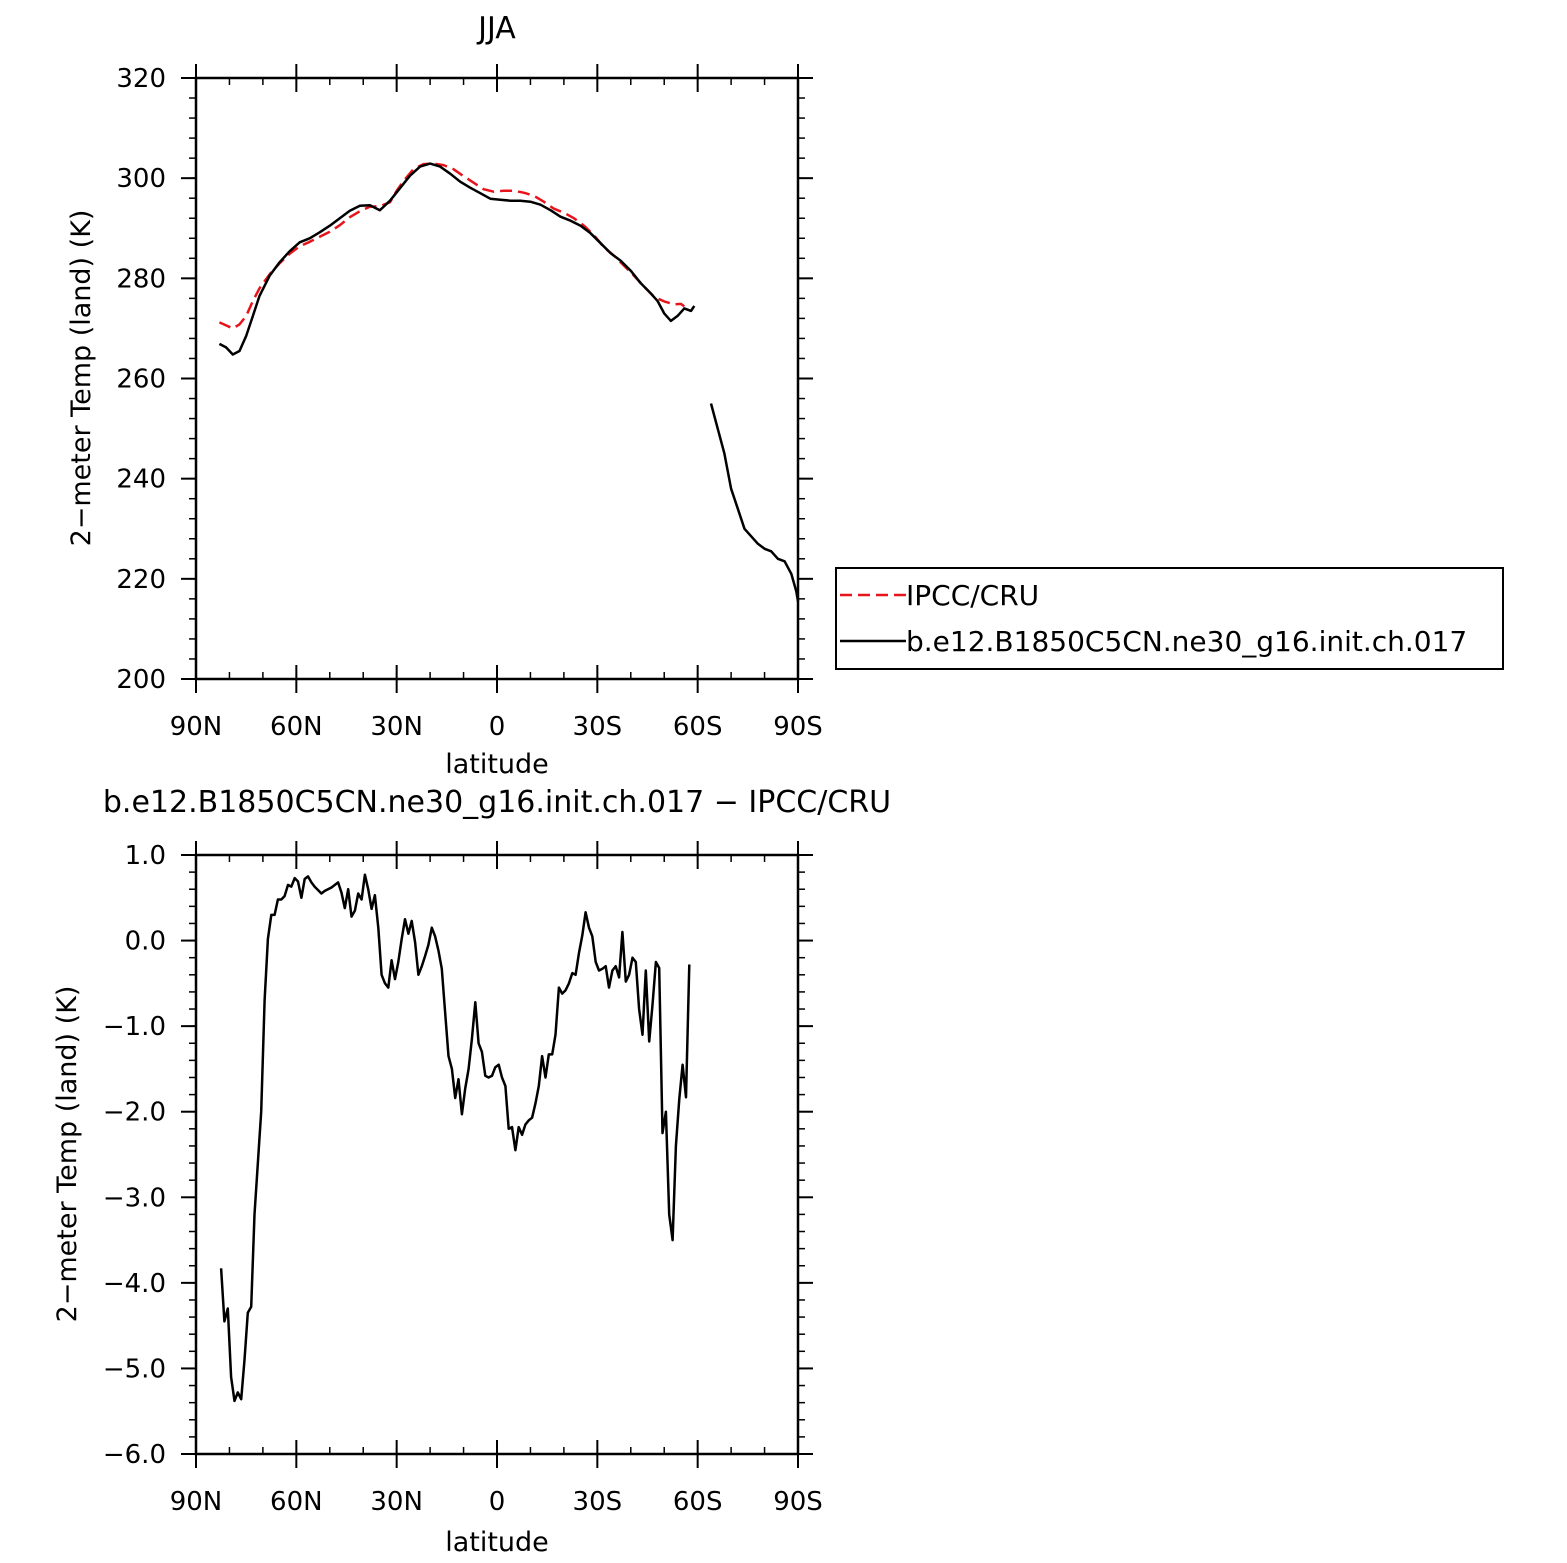  Describe the element at coordinates (497, 727) in the screenshot. I see `top-x-tick-label: 0` at that location.